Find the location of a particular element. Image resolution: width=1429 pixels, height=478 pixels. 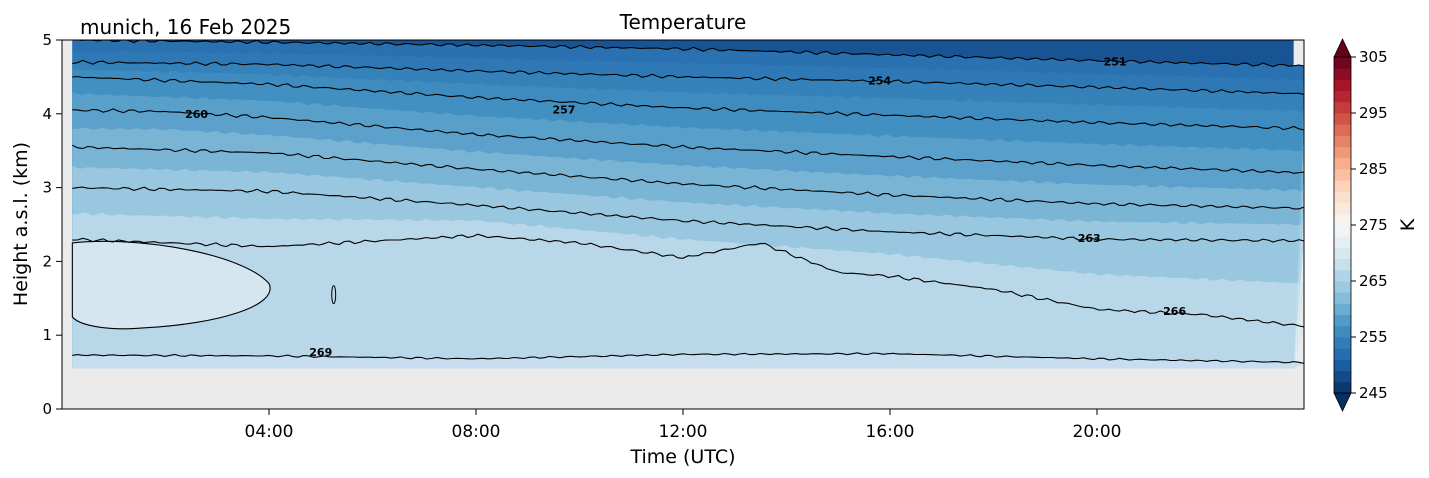

colorbar-label: K is located at coordinates (1408, 224).